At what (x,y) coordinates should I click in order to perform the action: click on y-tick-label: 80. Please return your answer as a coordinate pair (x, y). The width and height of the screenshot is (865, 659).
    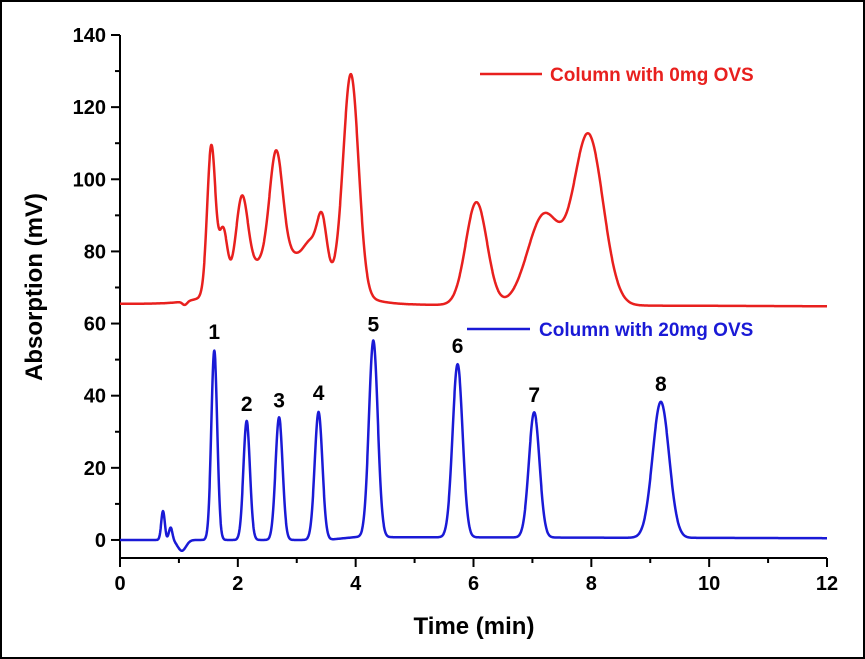
    Looking at the image, I should click on (95, 252).